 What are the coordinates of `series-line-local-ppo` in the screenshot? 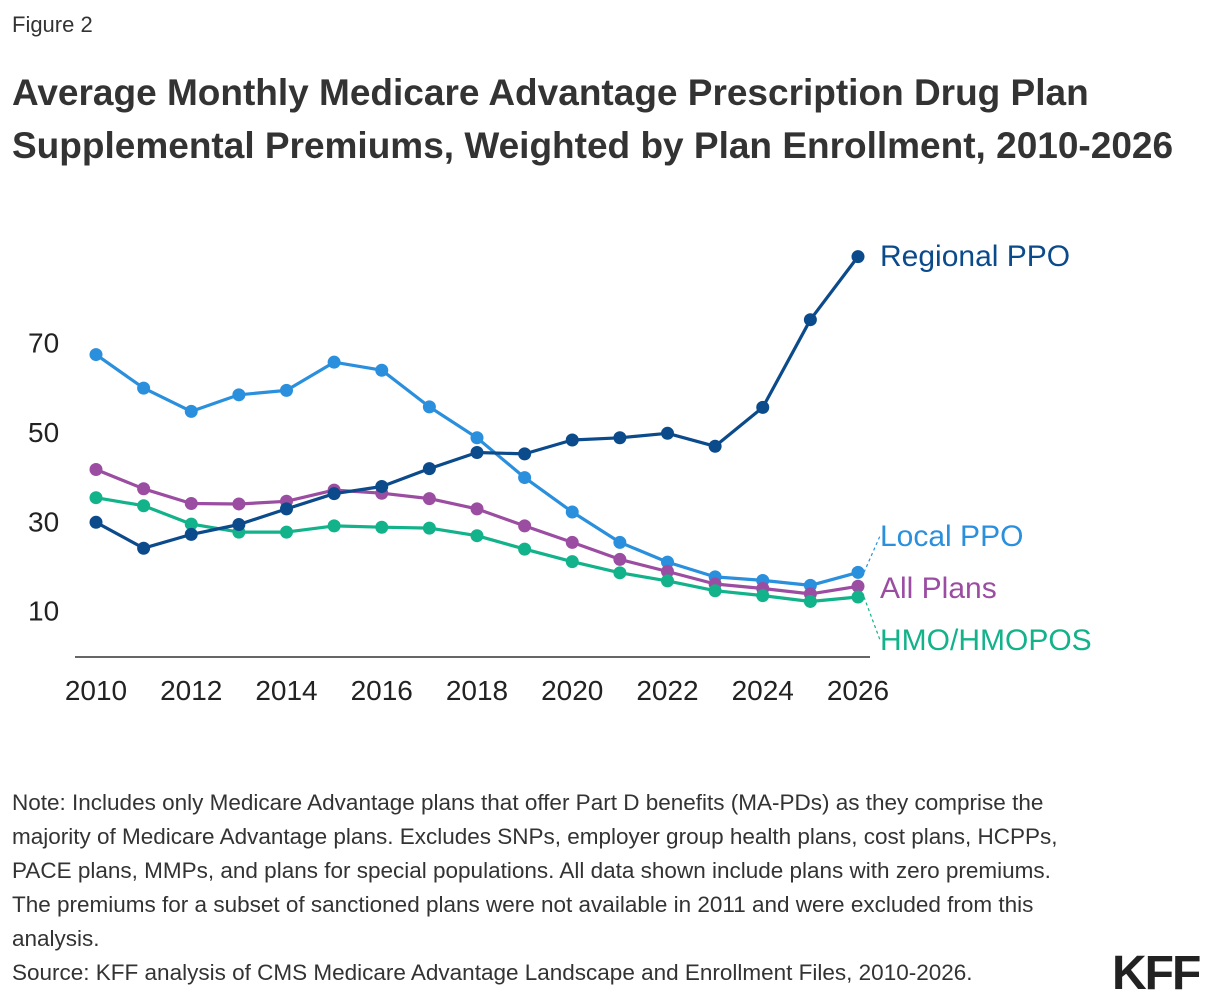 It's located at (477, 470).